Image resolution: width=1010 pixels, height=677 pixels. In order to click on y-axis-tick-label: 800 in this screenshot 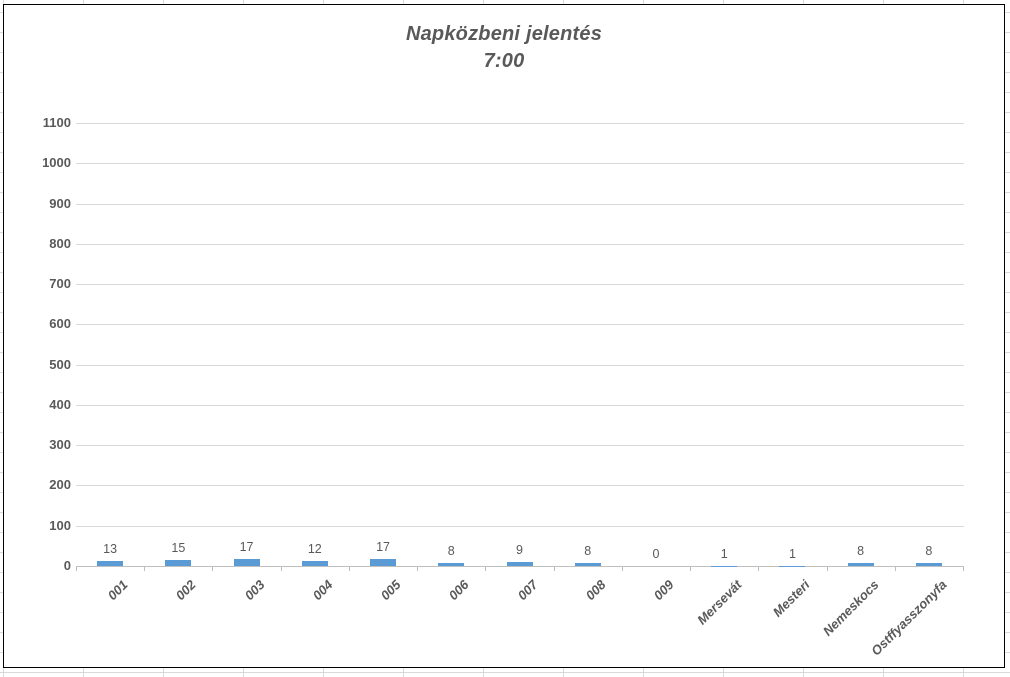, I will do `click(60, 243)`.